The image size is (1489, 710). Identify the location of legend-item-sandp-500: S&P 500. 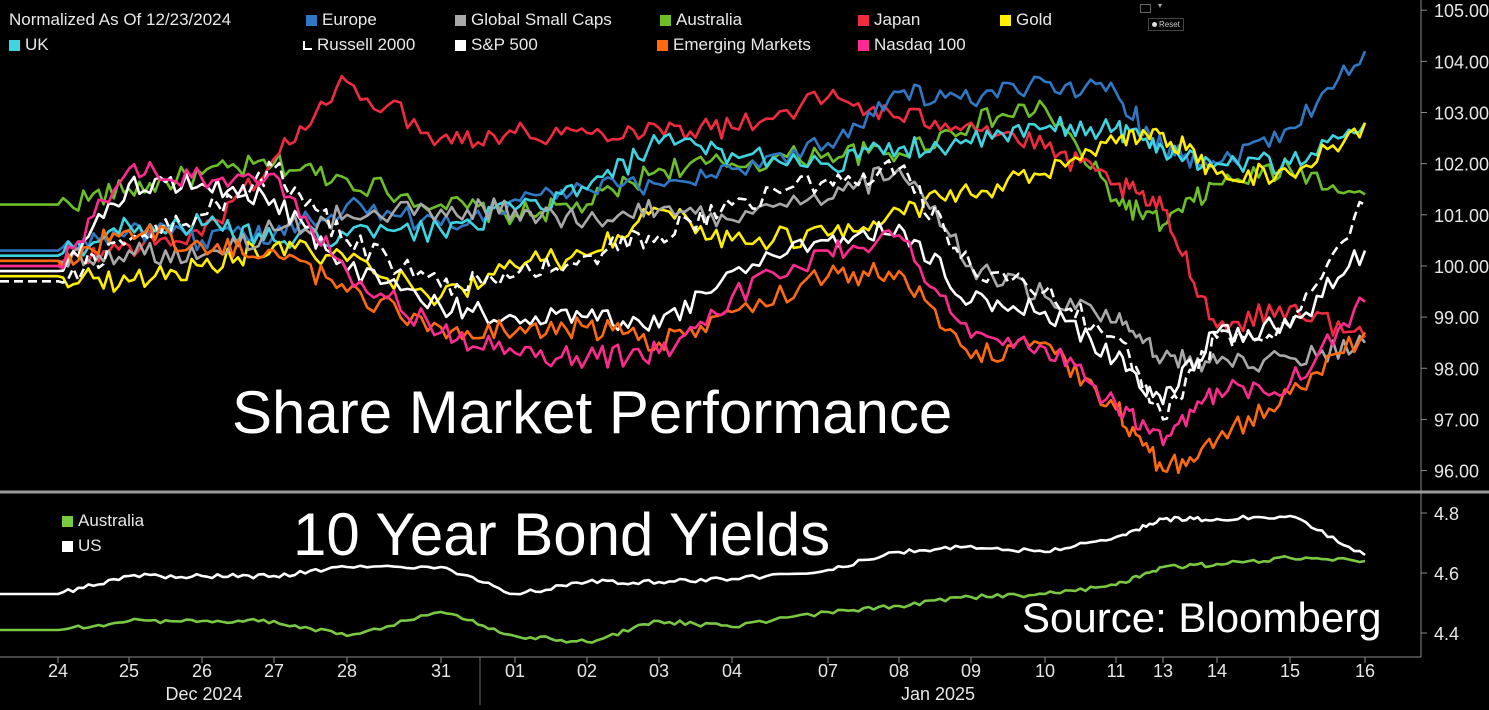
(496, 45).